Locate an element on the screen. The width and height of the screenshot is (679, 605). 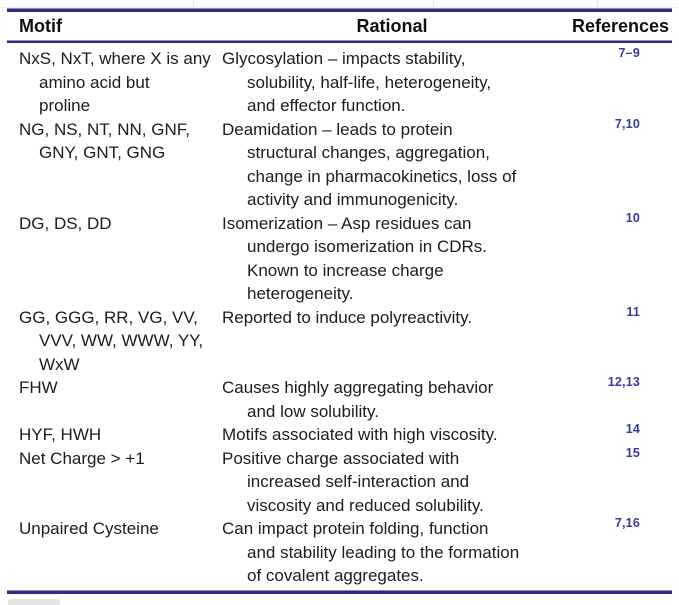
references-cell: 12,13 is located at coordinates (623, 382).